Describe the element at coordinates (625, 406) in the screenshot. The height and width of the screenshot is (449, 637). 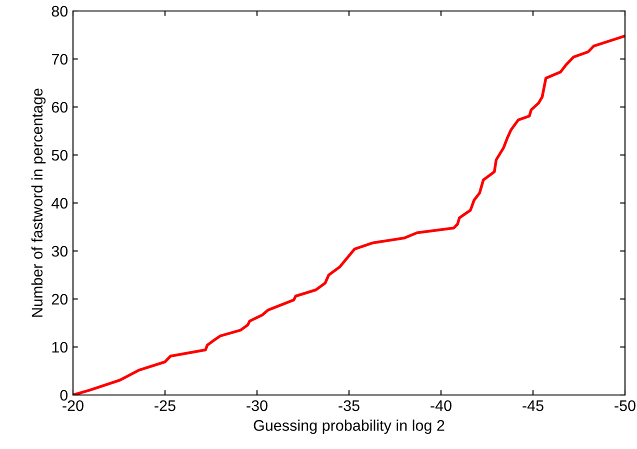
I see `x-tick-label: -50` at that location.